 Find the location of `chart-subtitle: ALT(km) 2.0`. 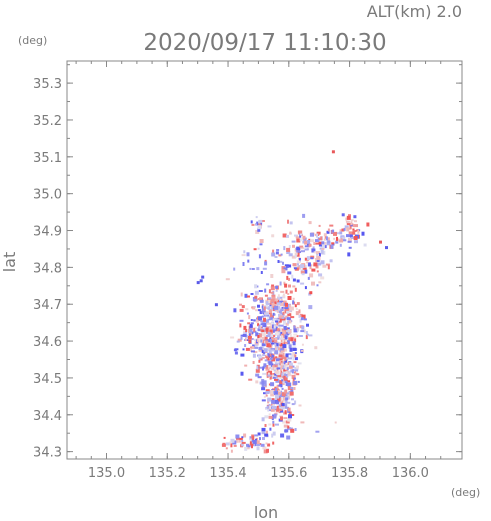

chart-subtitle: ALT(km) 2.0 is located at coordinates (414, 11).